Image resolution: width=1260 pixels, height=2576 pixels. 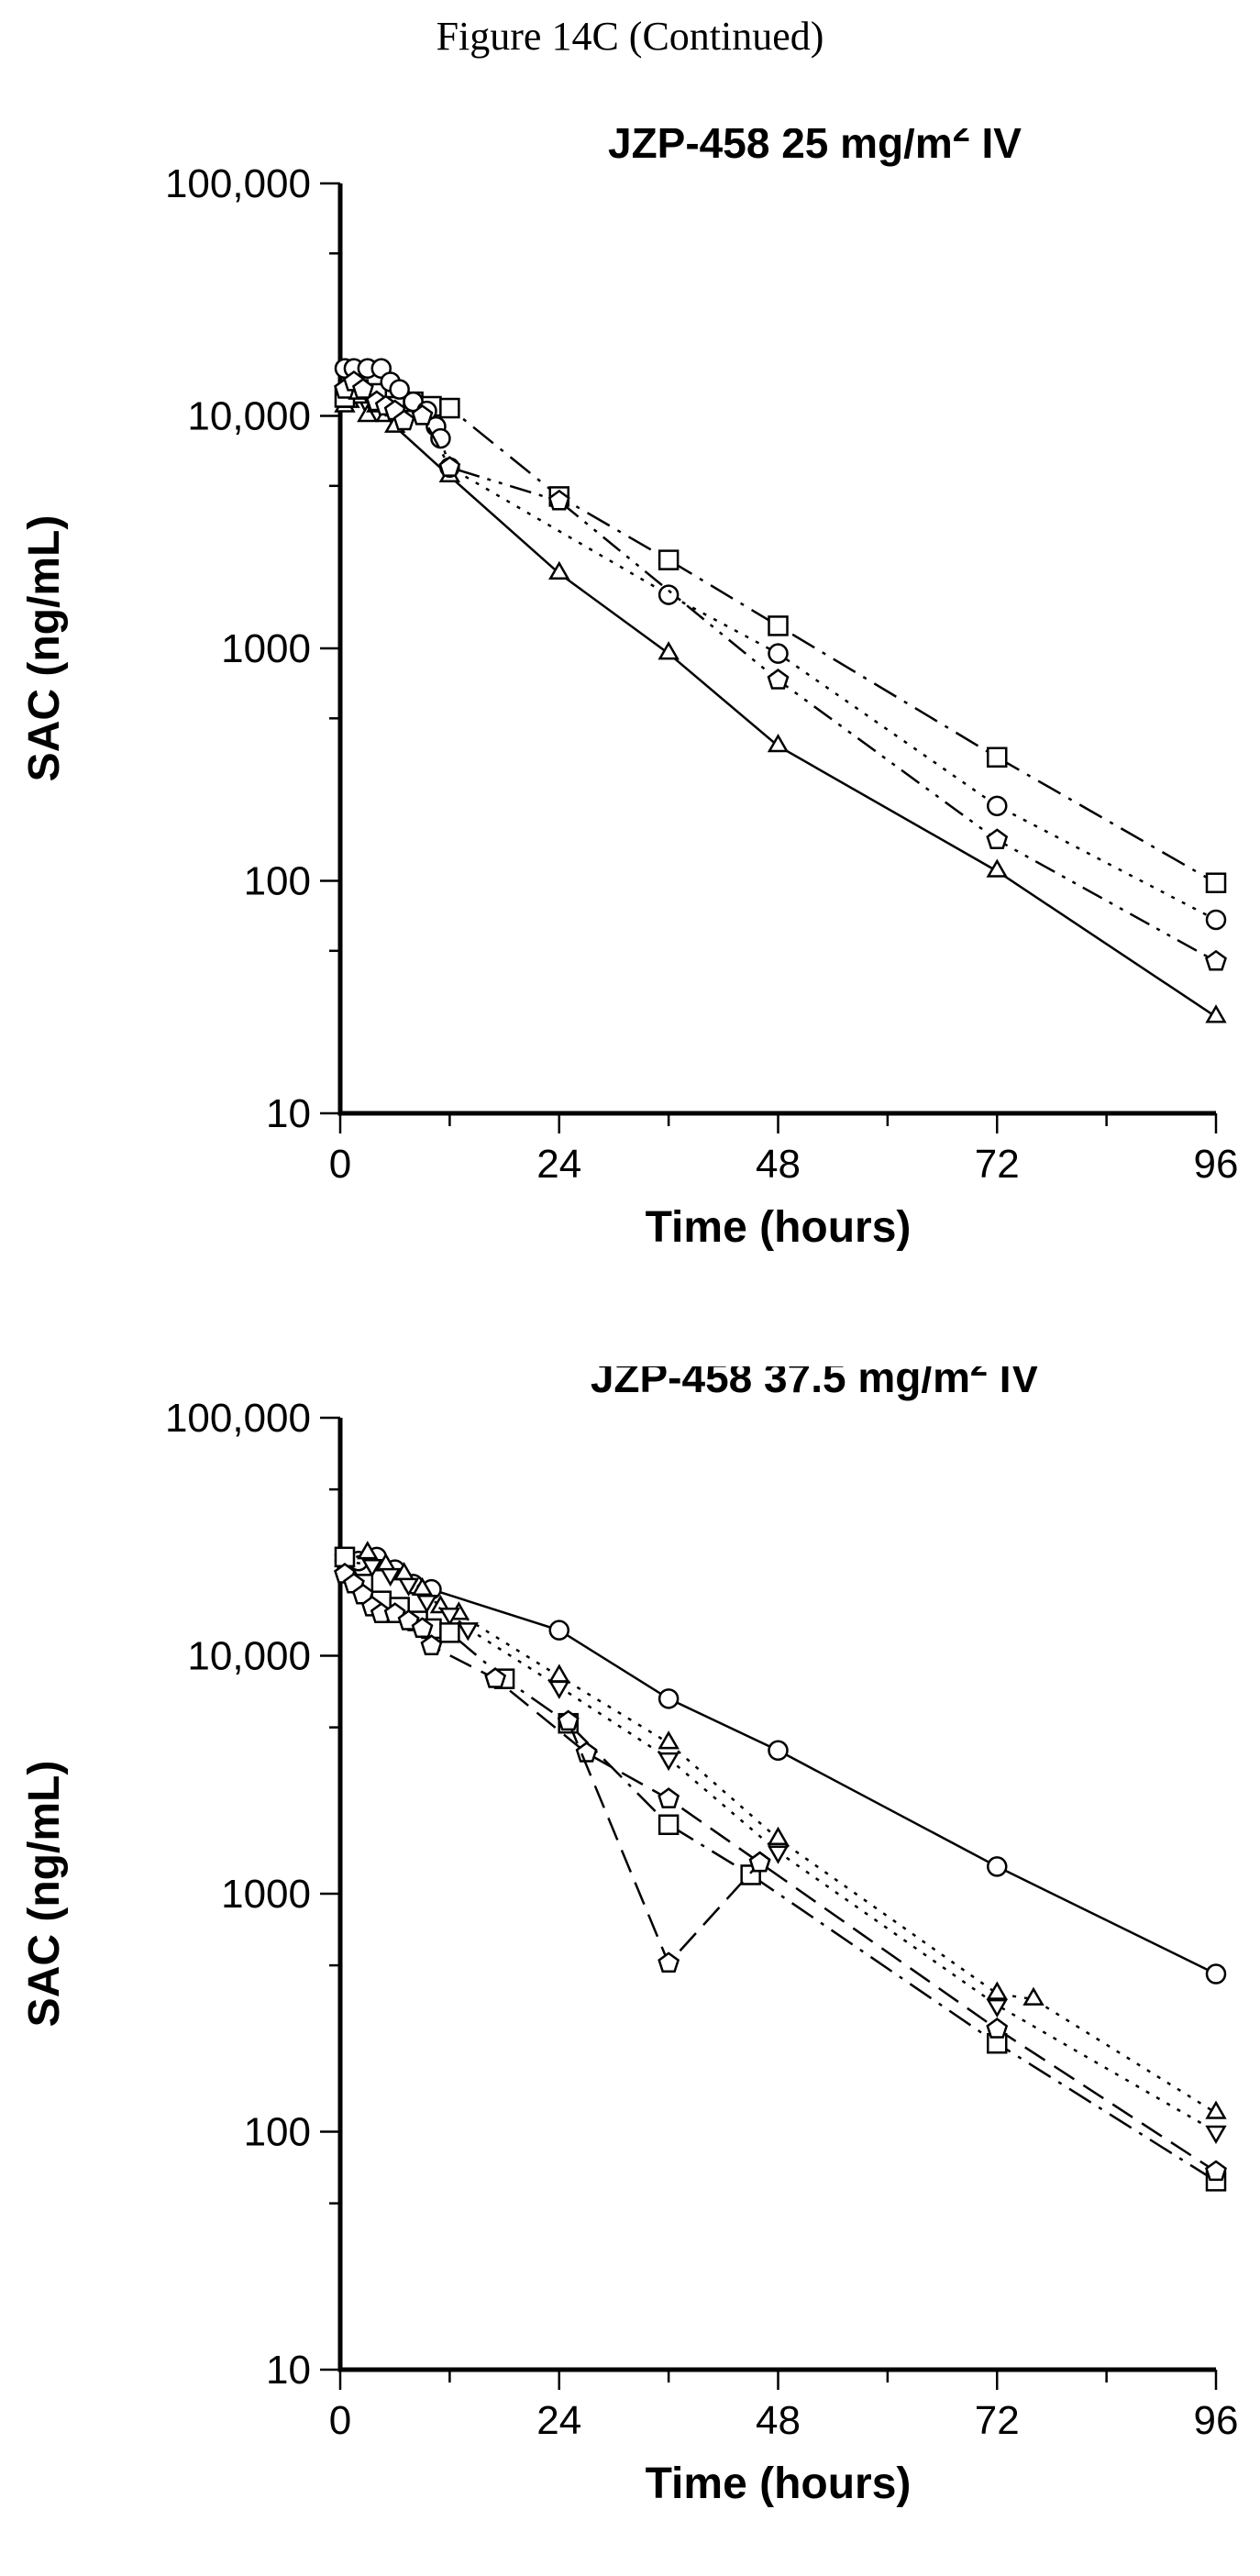 What do you see at coordinates (815, 147) in the screenshot?
I see `chart-title: JZP-458 25 mg/m2 IV` at bounding box center [815, 147].